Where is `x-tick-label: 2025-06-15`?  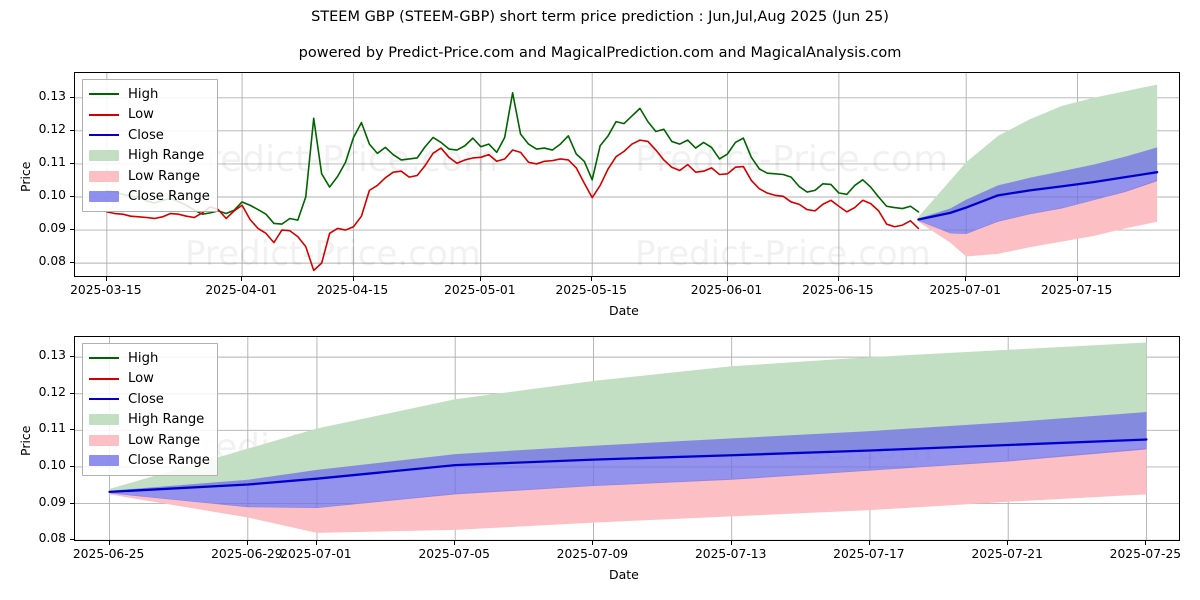 x-tick-label: 2025-06-15 is located at coordinates (838, 290).